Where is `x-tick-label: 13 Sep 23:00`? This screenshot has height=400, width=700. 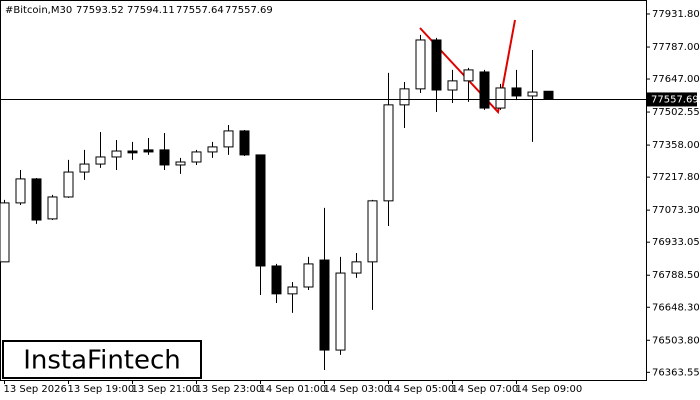
x-tick-label: 13 Sep 23:00 is located at coordinates (229, 389).